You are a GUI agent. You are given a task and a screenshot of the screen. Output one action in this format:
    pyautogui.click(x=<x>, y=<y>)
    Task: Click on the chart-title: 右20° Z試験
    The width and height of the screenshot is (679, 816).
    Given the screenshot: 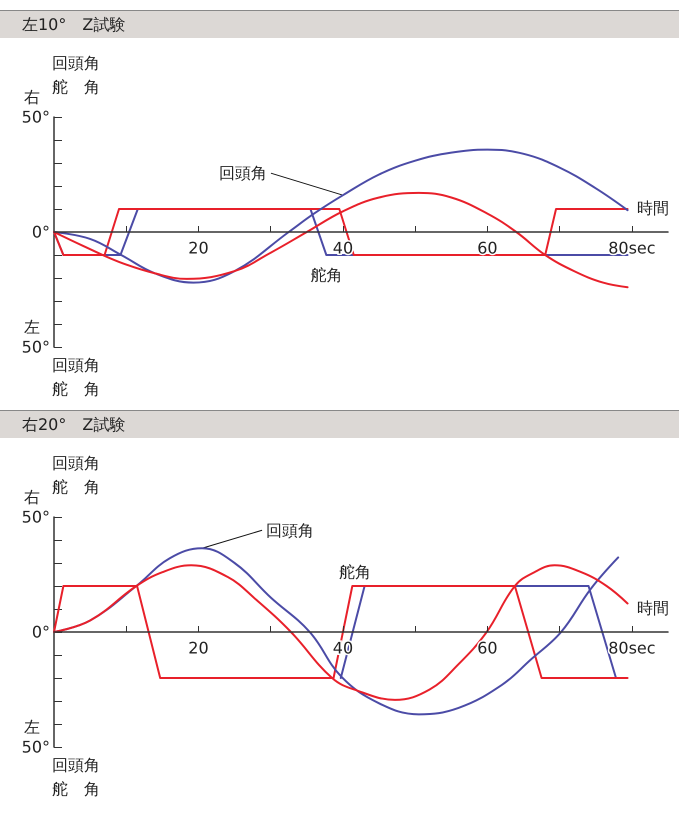 What is the action you would take?
    pyautogui.click(x=339, y=424)
    